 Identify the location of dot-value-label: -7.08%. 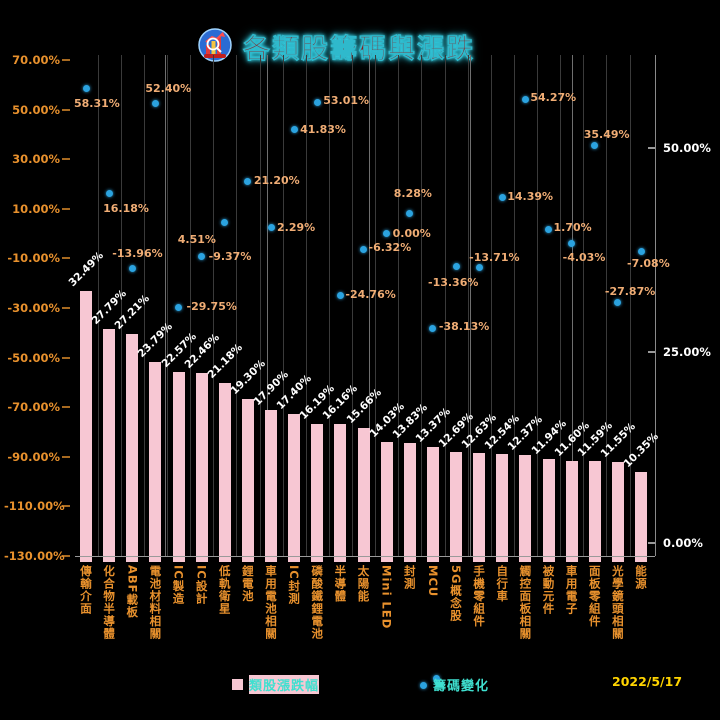
(648, 264).